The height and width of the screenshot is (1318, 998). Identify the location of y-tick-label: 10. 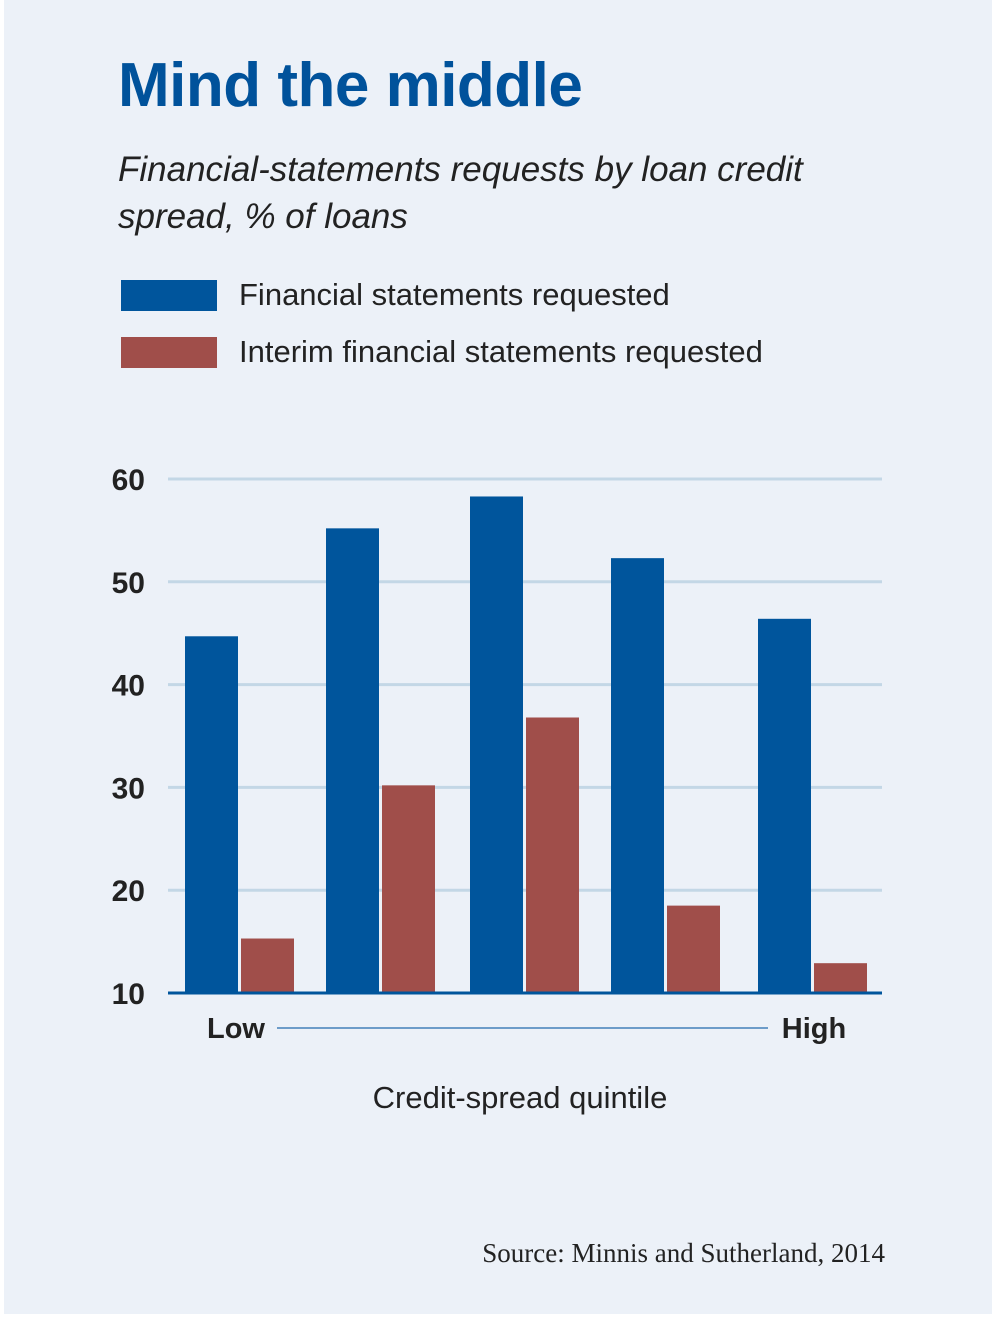
(128, 994).